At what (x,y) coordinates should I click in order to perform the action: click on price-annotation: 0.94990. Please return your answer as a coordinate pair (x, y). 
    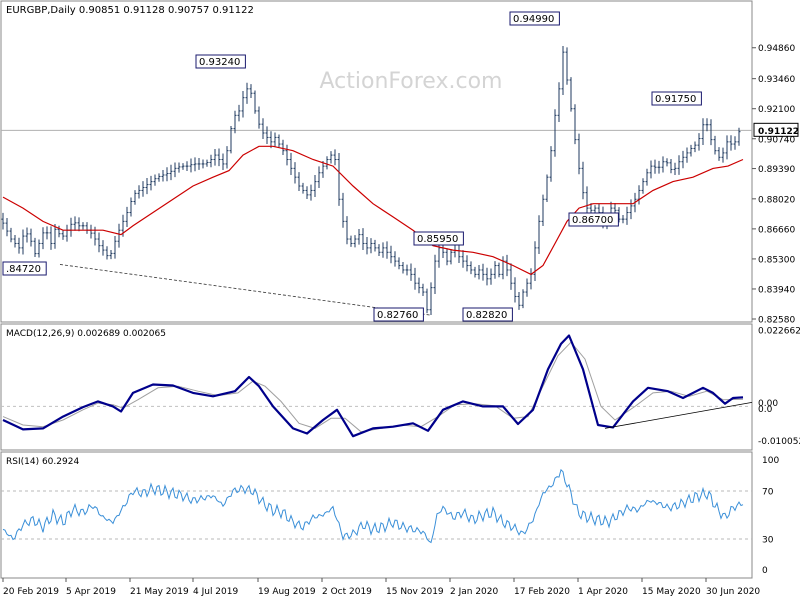
    Looking at the image, I should click on (534, 18).